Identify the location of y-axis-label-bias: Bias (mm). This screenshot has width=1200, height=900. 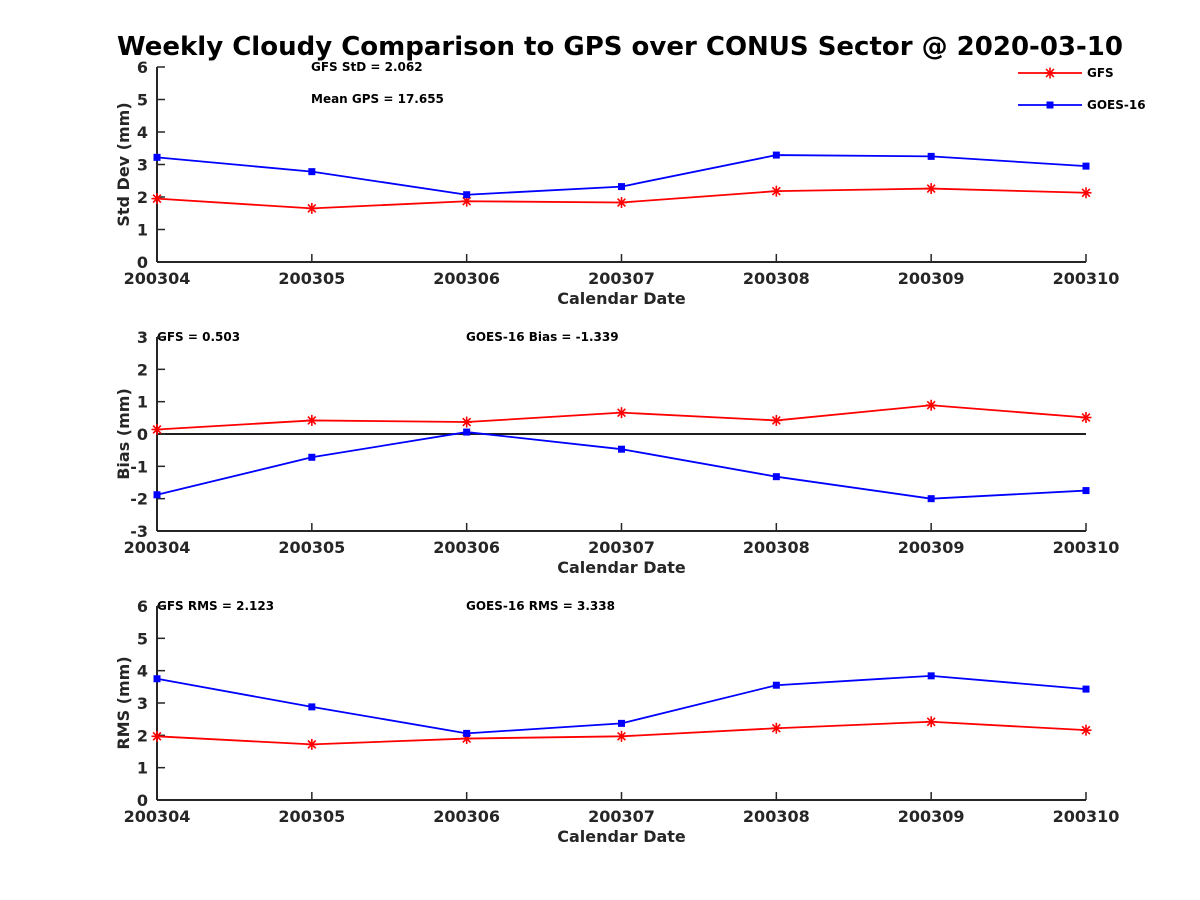
(123, 434).